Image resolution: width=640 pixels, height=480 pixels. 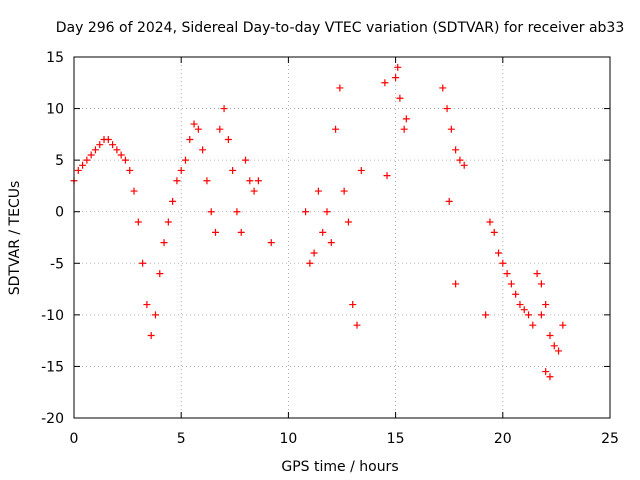 I want to click on y-tick-label: -15, so click(x=52, y=367).